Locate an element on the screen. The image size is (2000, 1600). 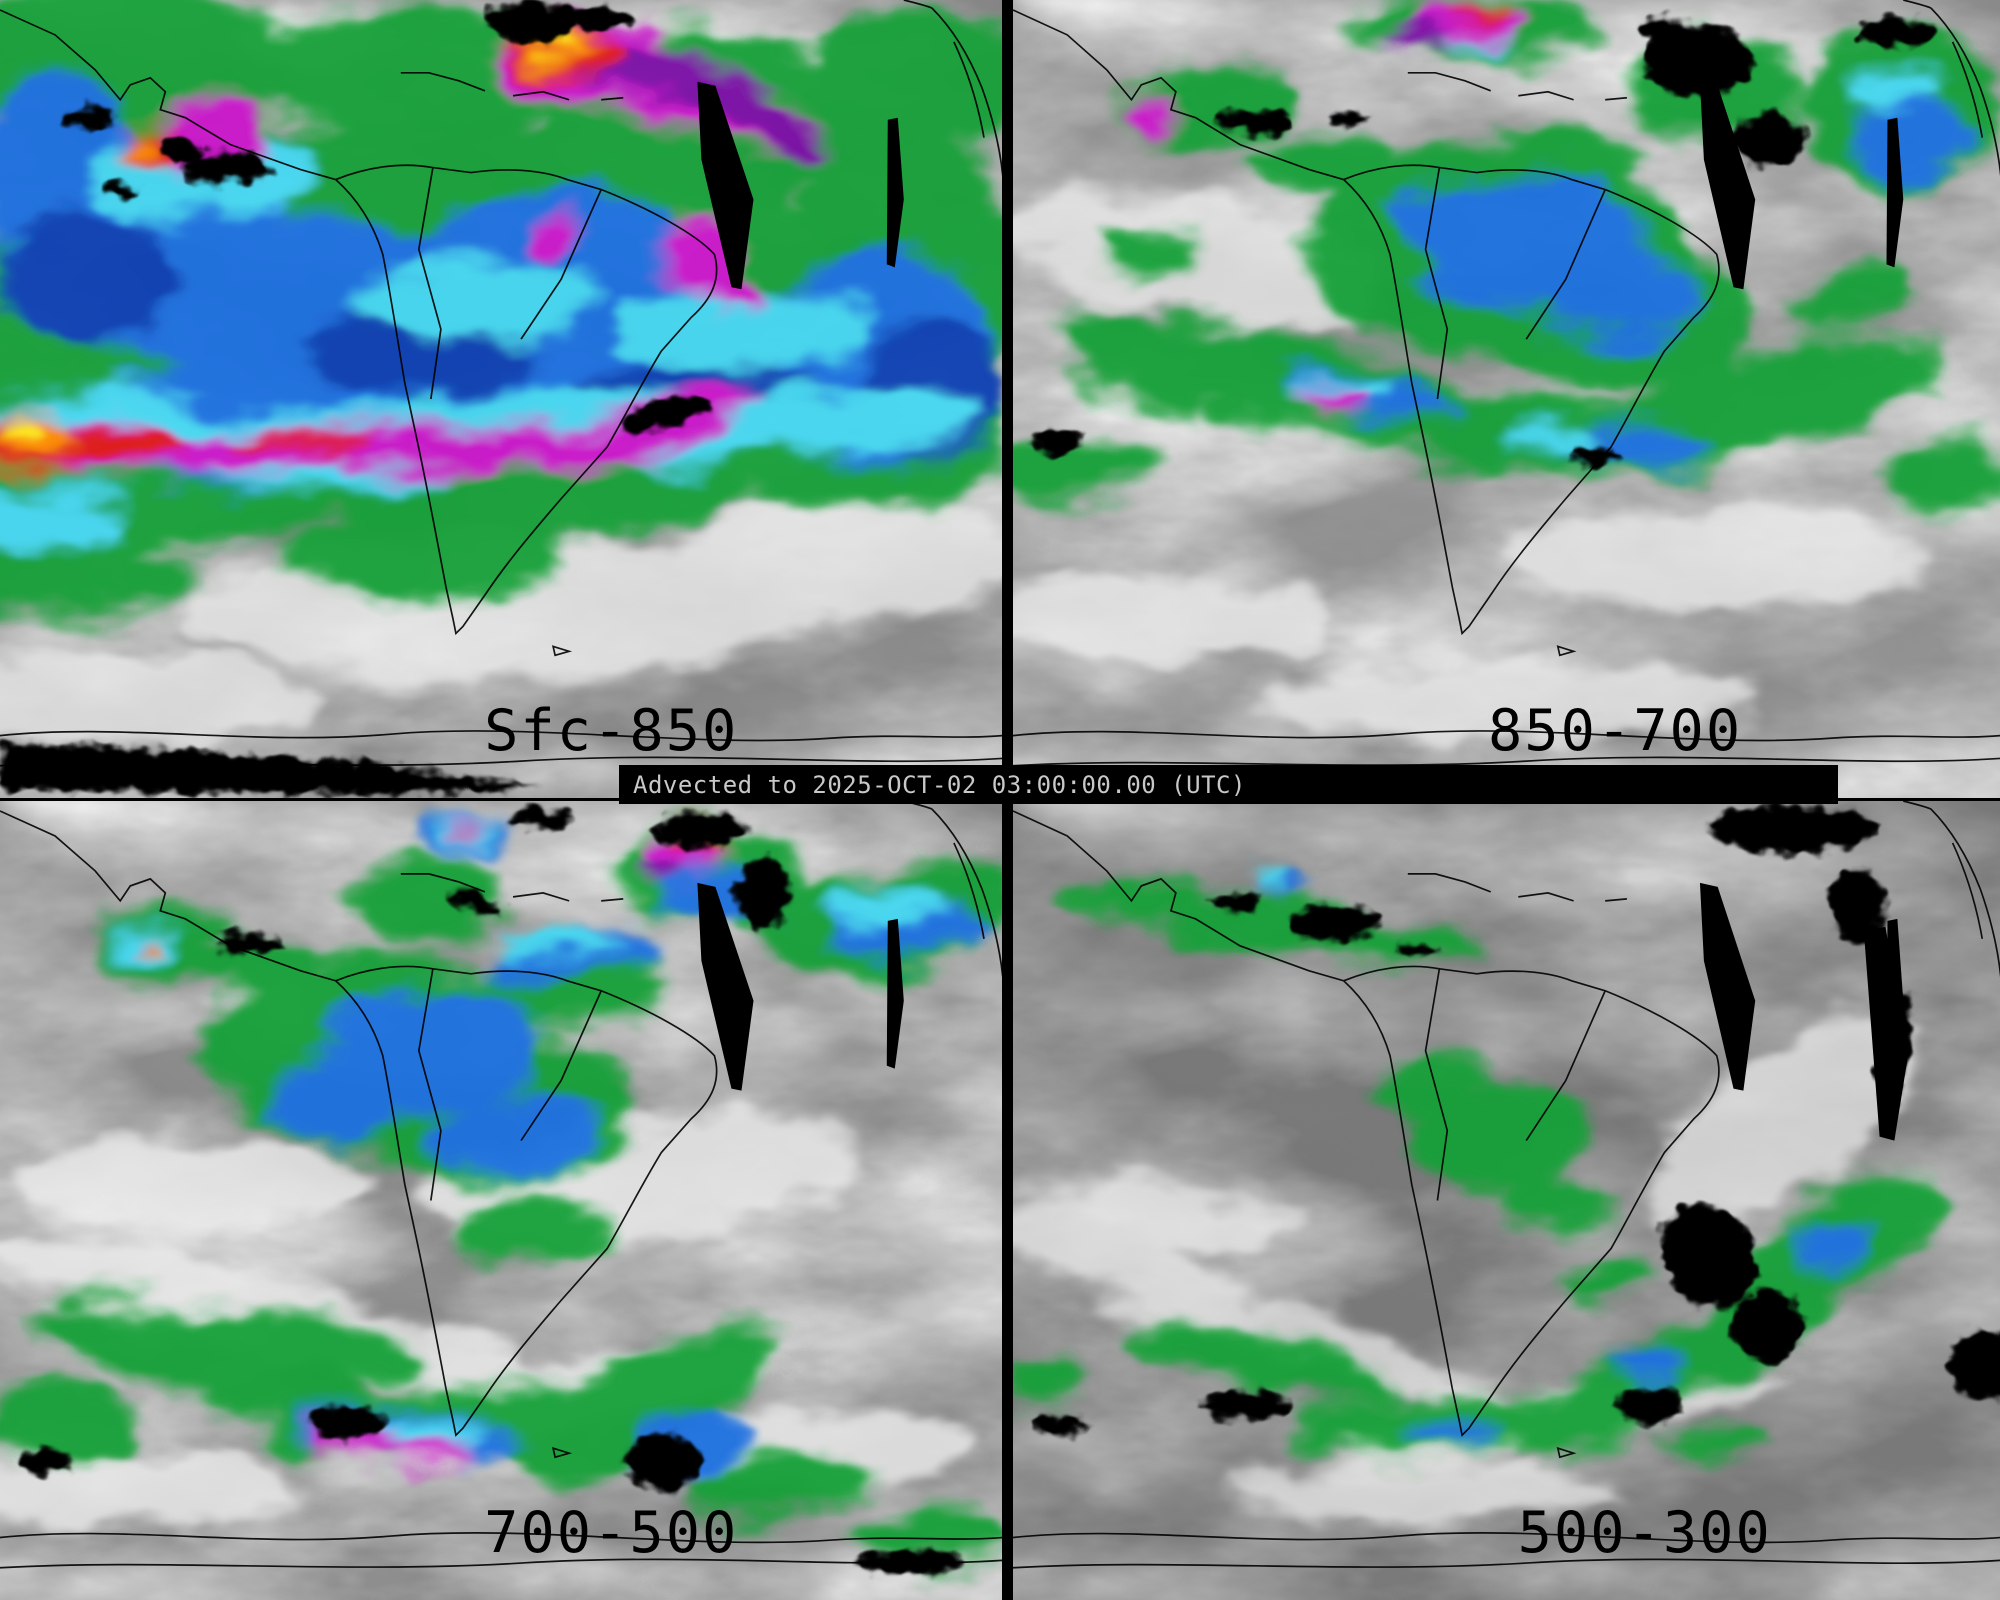
panel-label-sfc-850: Sfc-850 is located at coordinates (611, 731).